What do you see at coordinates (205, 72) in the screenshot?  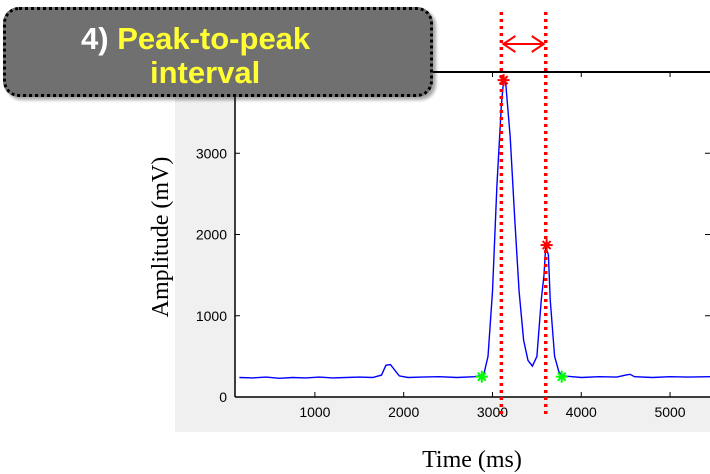 I see `callout-title-part2: interval` at bounding box center [205, 72].